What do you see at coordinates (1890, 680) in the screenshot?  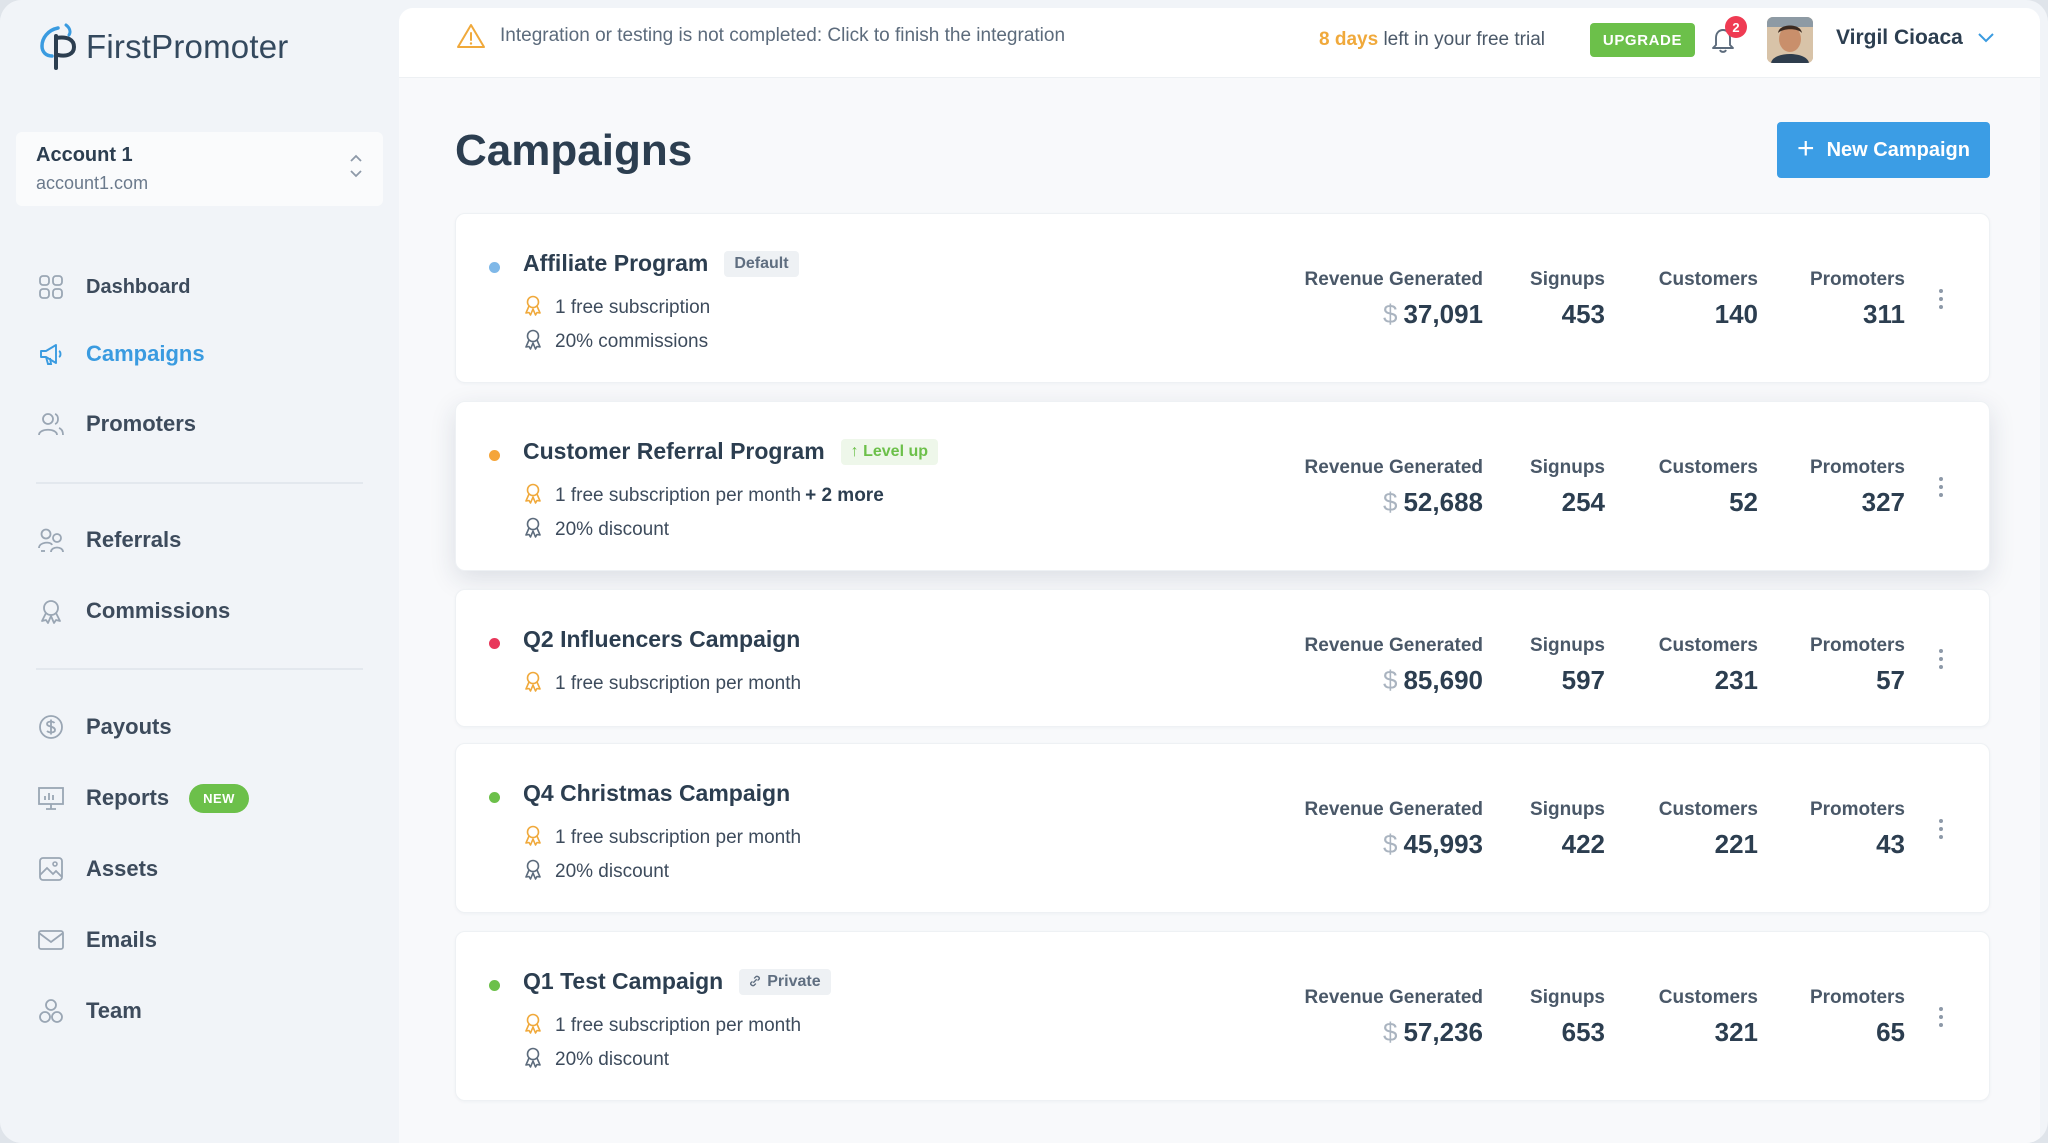 I see `stat-number: 57` at bounding box center [1890, 680].